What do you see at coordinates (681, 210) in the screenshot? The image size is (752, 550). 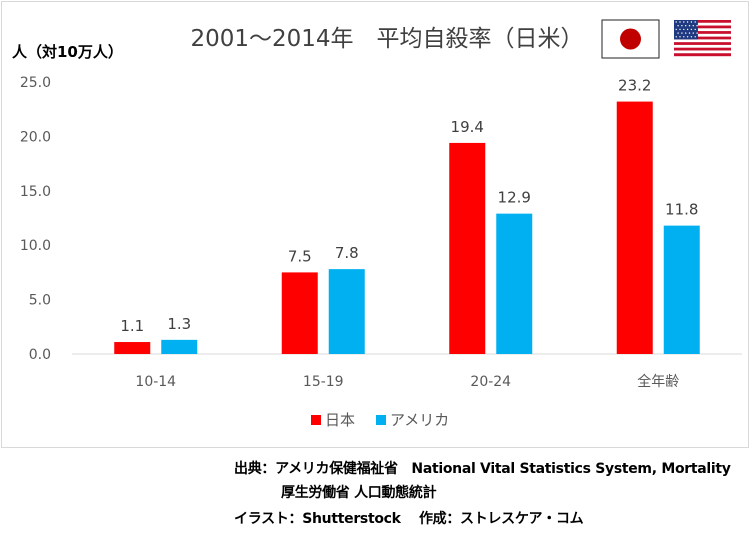 I see `data-label: 11.8` at bounding box center [681, 210].